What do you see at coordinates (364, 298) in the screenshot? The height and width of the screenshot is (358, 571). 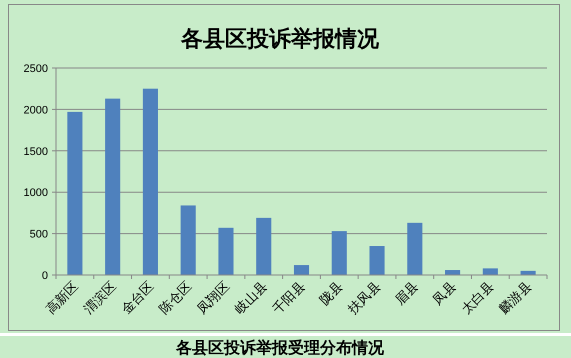 I see `x-tick-label: 扶风县` at bounding box center [364, 298].